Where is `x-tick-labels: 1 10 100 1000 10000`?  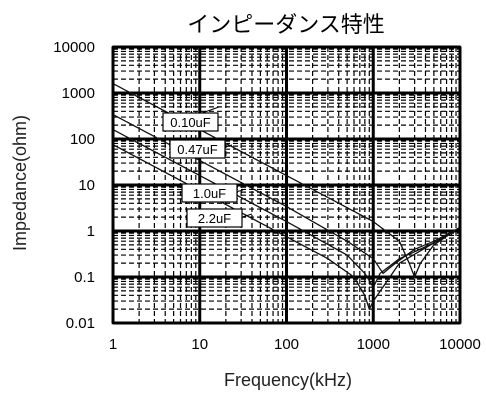
x-tick-labels: 1 10 100 1000 10000 is located at coordinates (295, 344).